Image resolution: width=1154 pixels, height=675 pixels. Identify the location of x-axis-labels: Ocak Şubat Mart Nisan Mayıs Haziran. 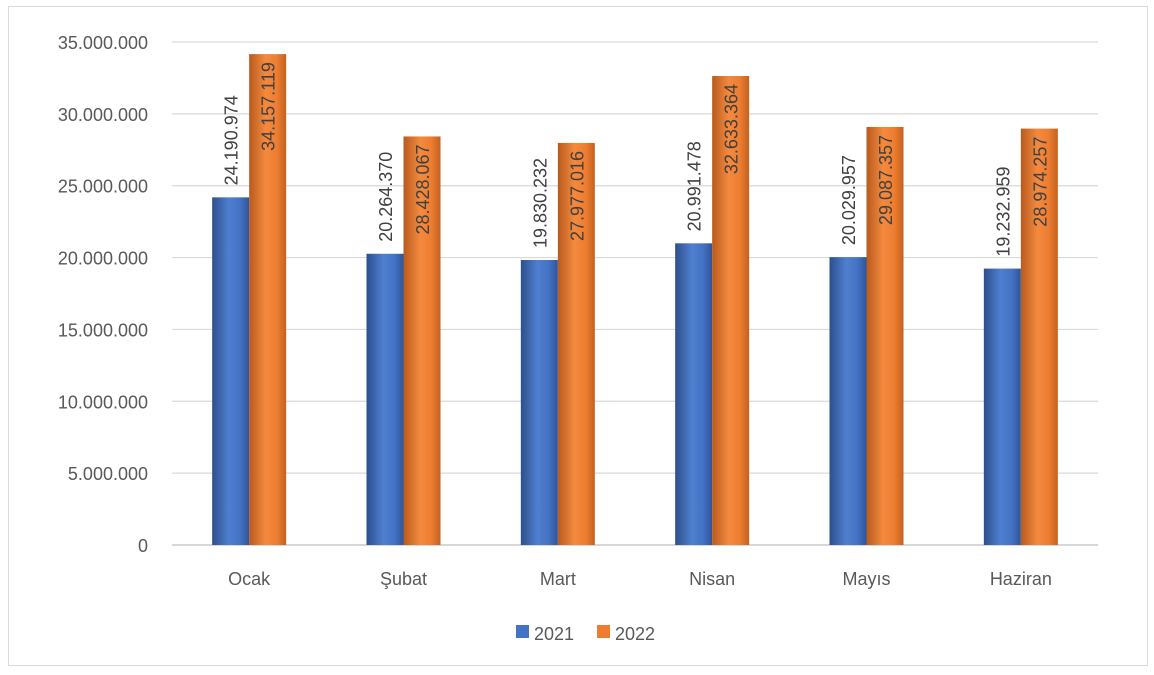
(640, 579).